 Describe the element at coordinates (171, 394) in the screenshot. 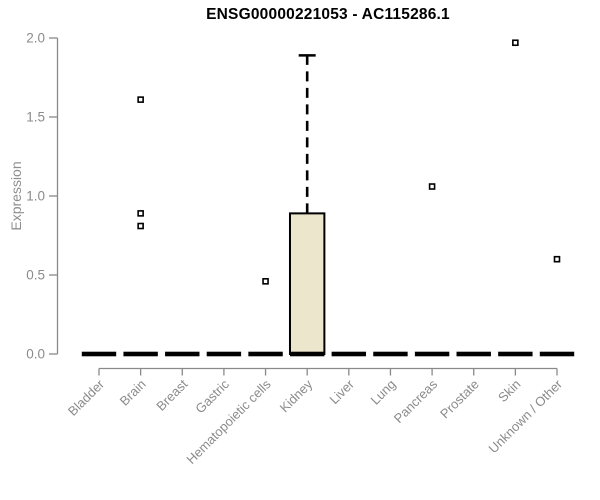

I see `x-tick-label: Breast` at that location.